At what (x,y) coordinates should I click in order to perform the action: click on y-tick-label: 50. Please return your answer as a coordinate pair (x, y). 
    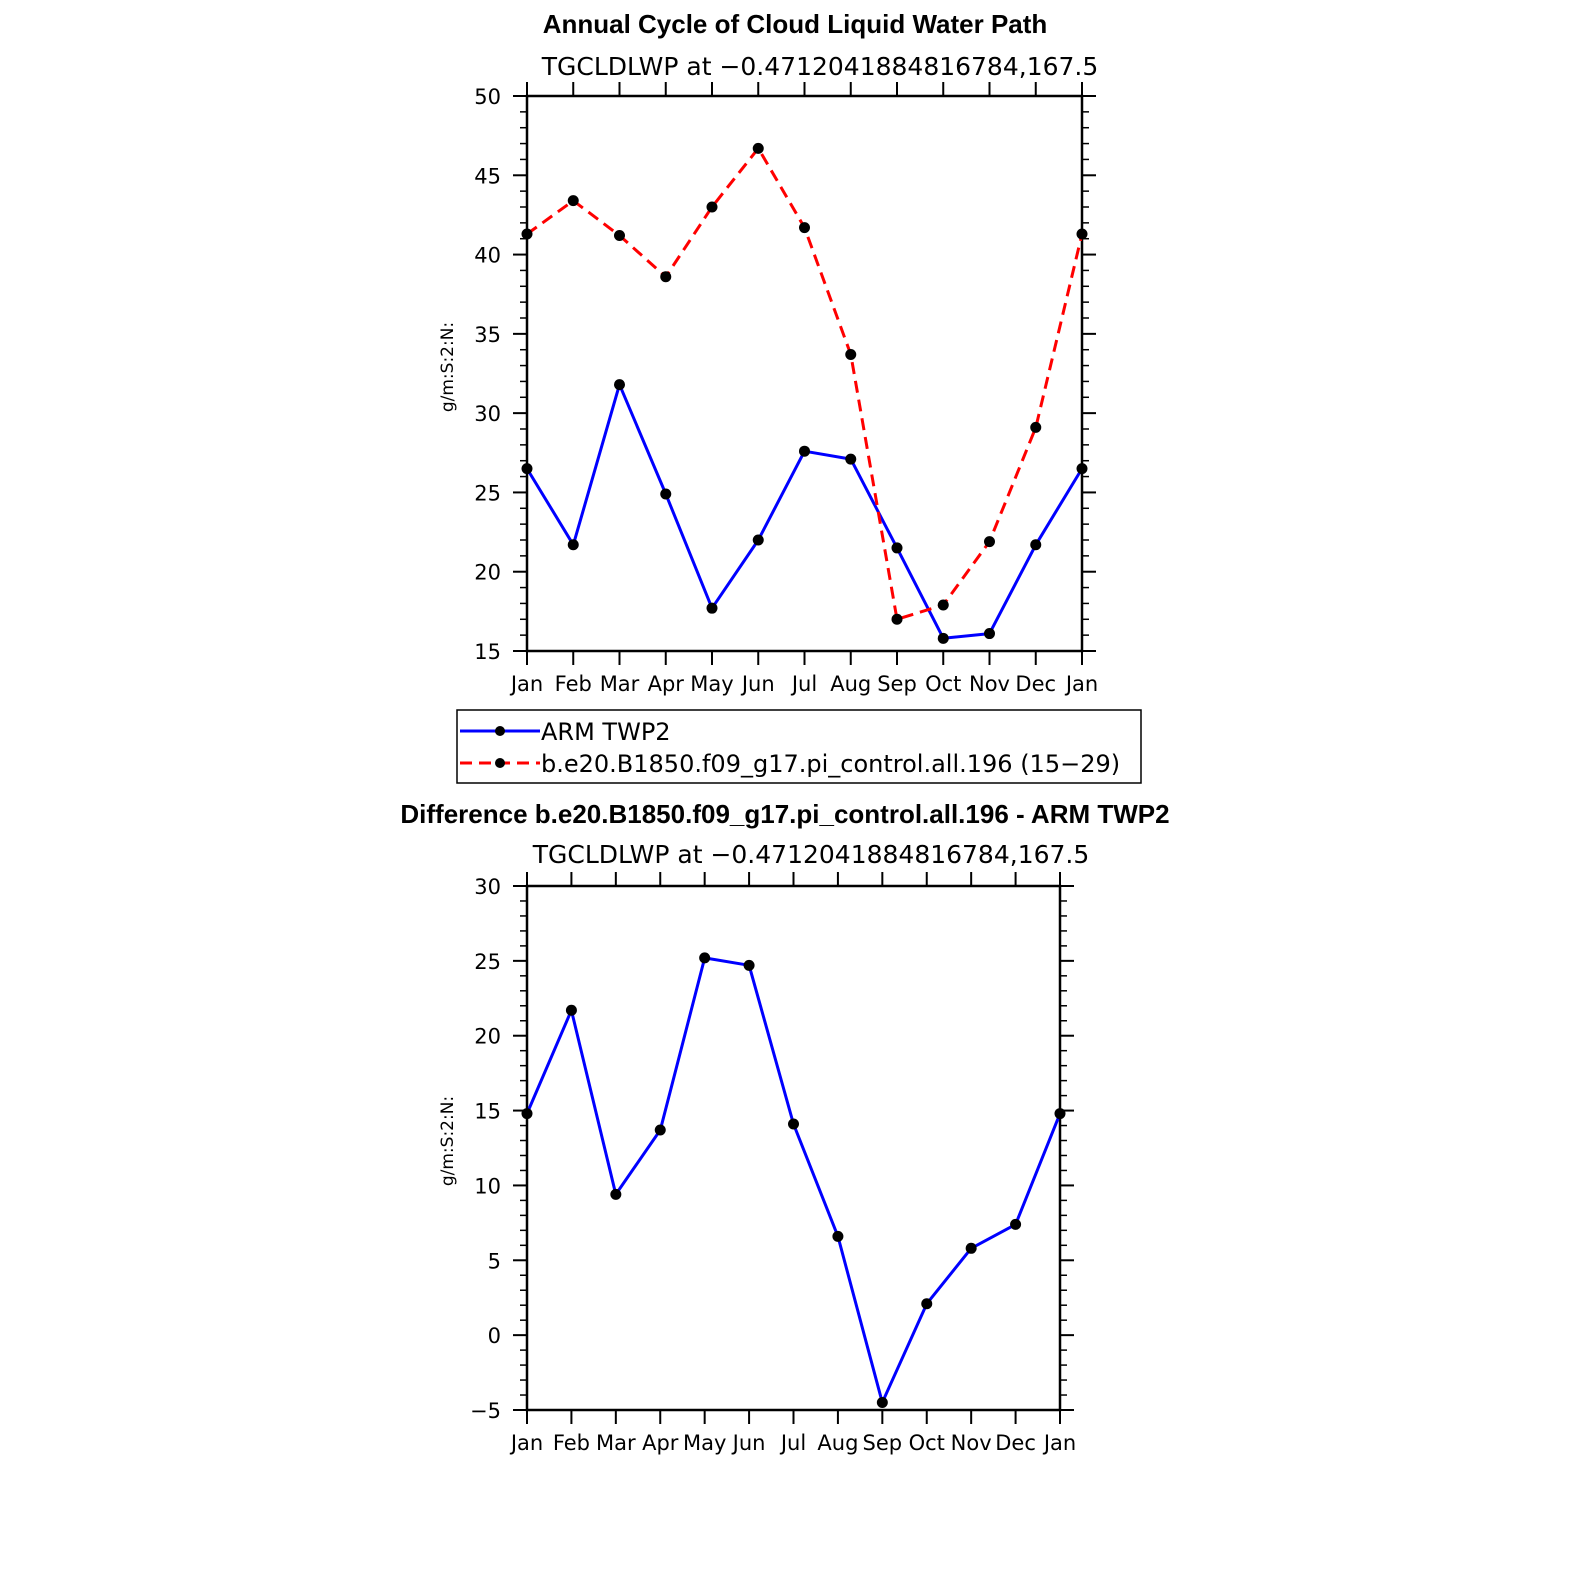
    Looking at the image, I should click on (487, 97).